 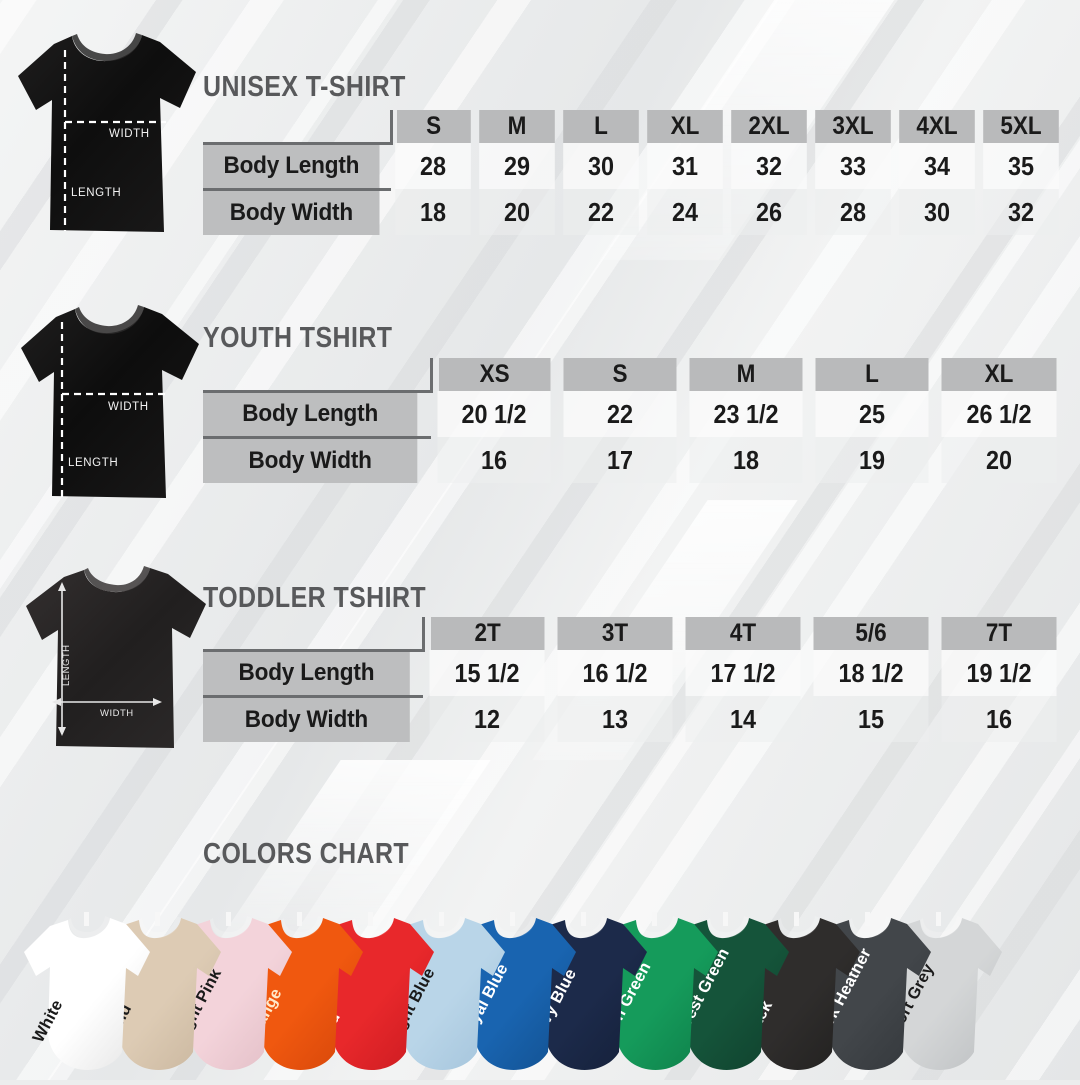 What do you see at coordinates (872, 414) in the screenshot?
I see `table-cell: 25` at bounding box center [872, 414].